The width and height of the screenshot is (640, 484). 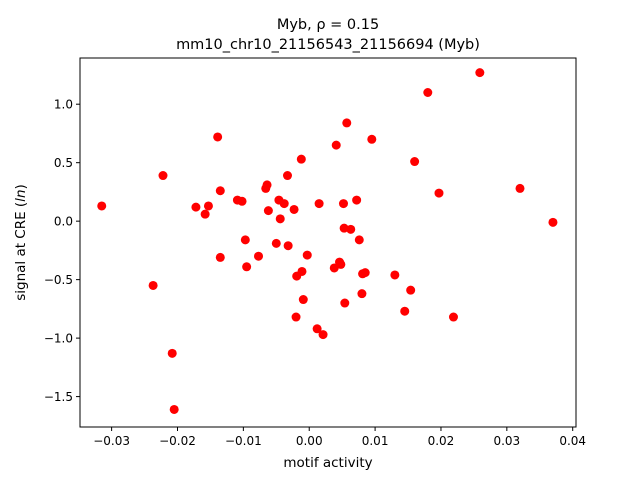 What do you see at coordinates (243, 441) in the screenshot?
I see `x-tick-label: −0.01` at bounding box center [243, 441].